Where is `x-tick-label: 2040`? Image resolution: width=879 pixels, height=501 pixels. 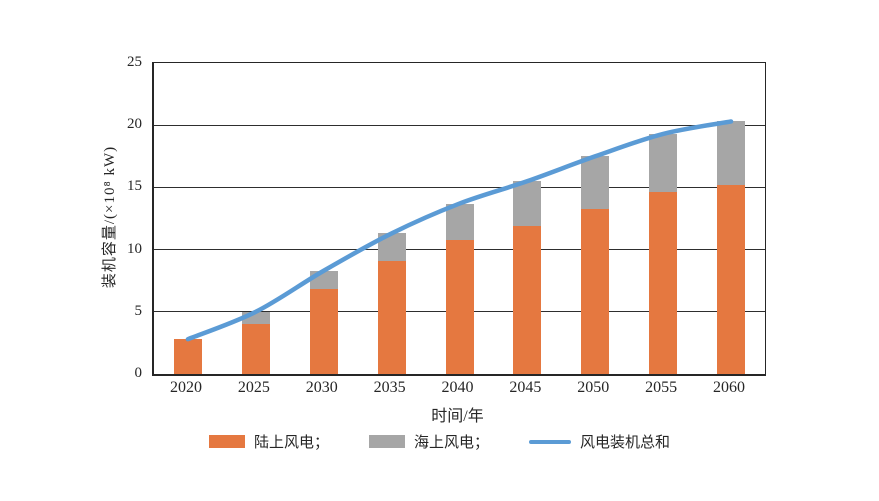
x-tick-label: 2040 is located at coordinates (457, 387).